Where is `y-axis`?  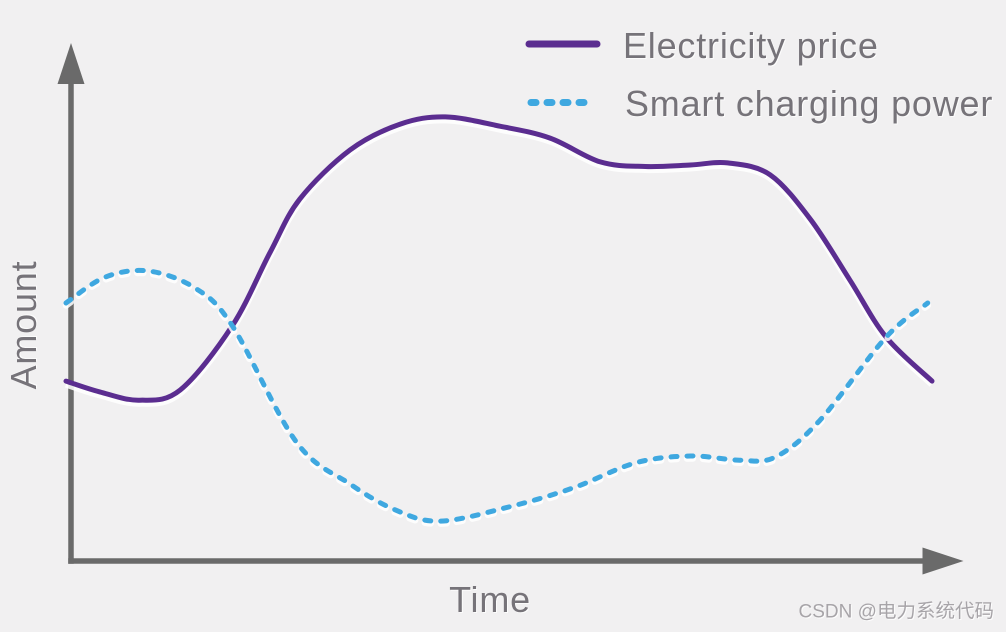 y-axis is located at coordinates (71, 303).